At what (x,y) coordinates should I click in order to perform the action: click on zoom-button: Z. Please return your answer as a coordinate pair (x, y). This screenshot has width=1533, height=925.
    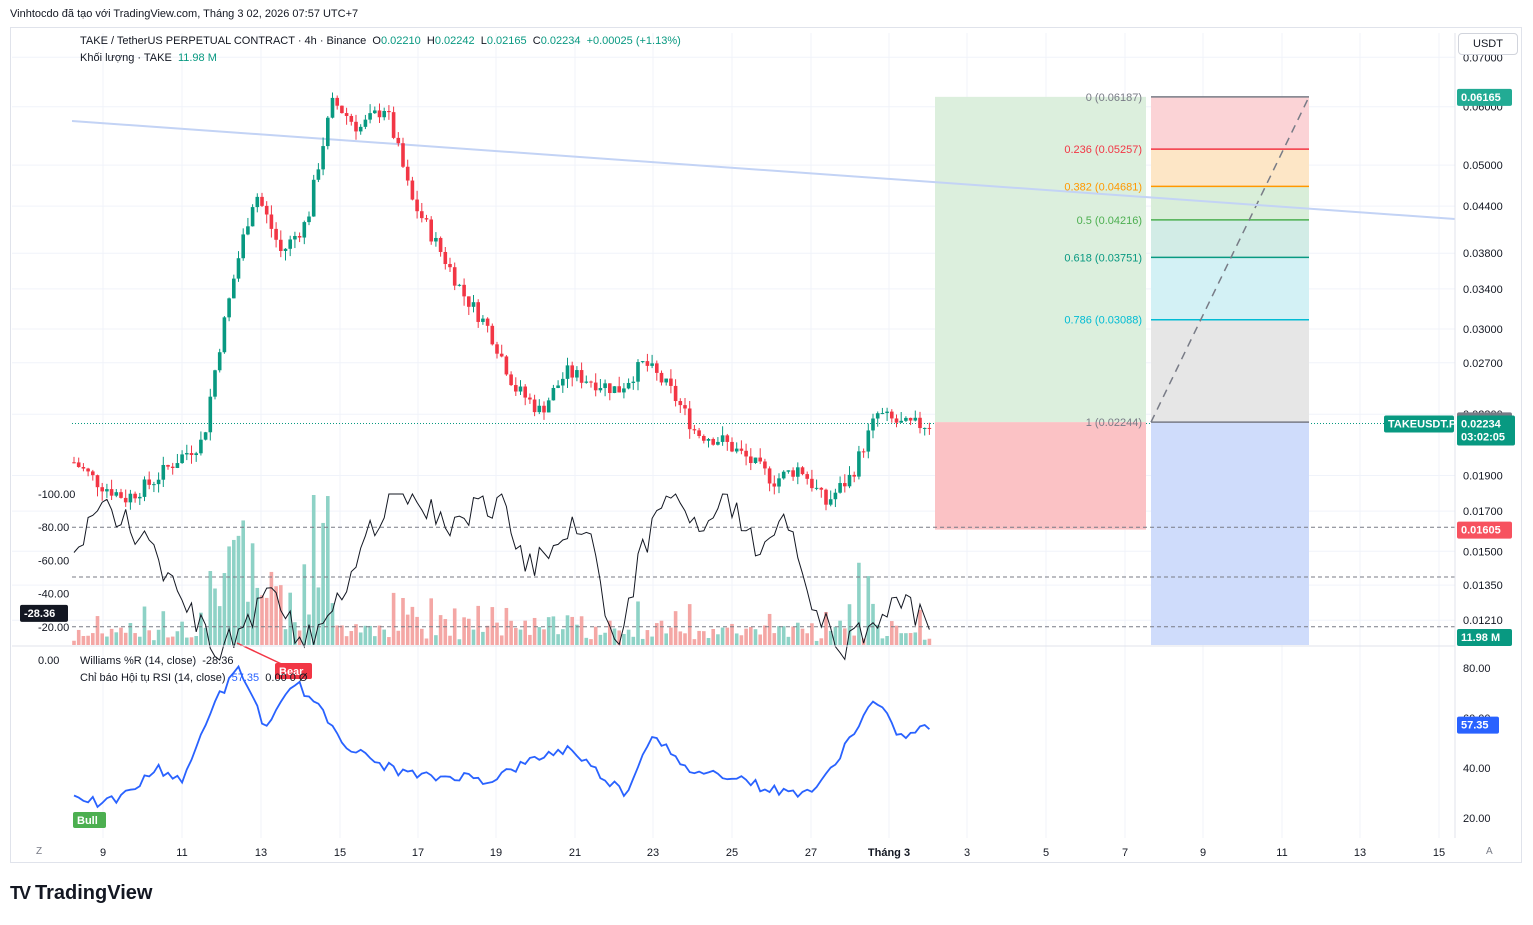
    Looking at the image, I should click on (39, 851).